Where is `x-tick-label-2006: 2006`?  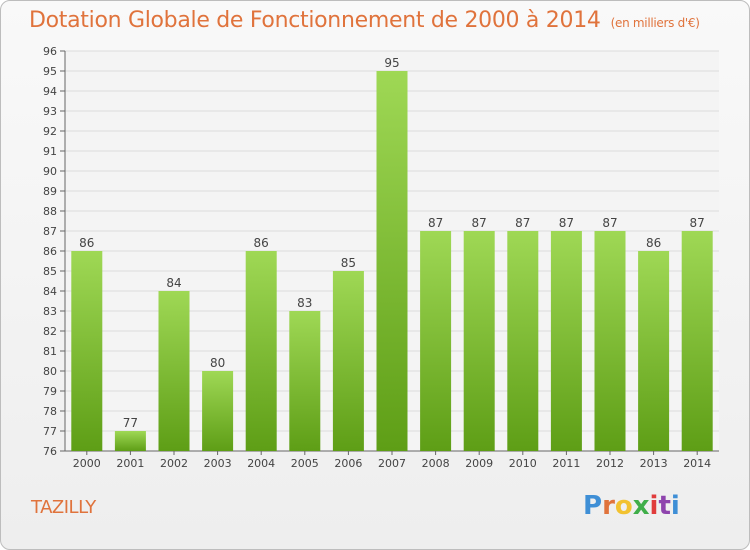 x-tick-label-2006: 2006 is located at coordinates (348, 463).